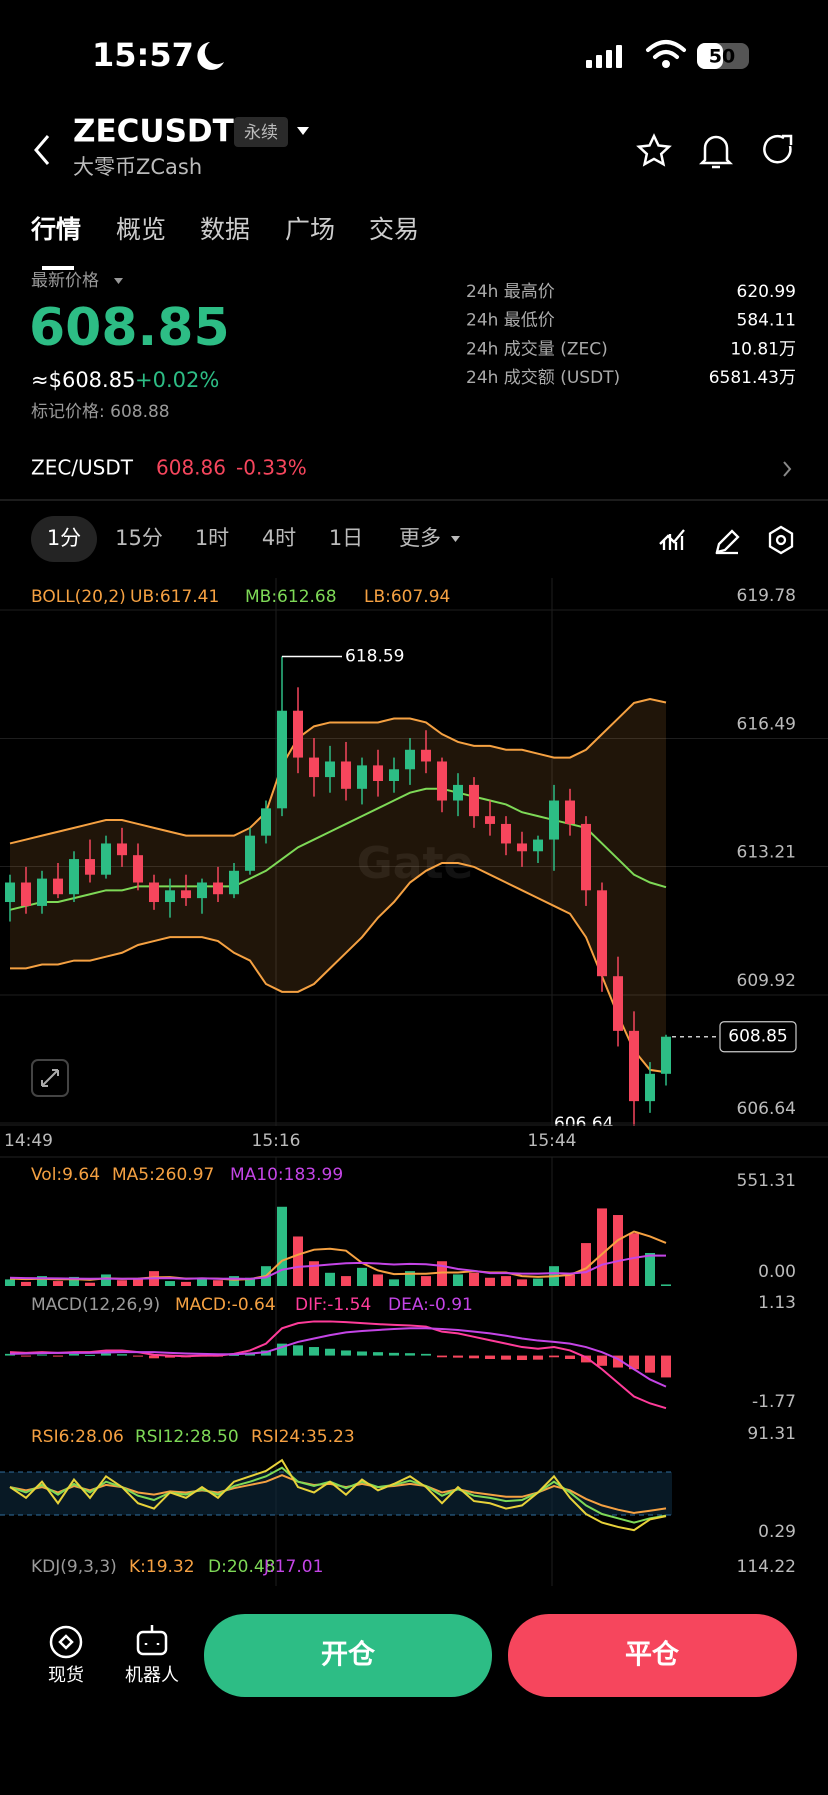 The height and width of the screenshot is (1795, 828). I want to click on spot-chevron, so click(787, 469).